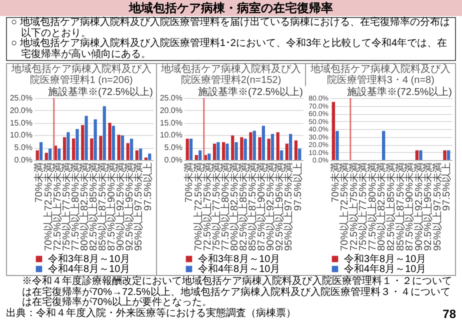 Image resolution: width=462 pixels, height=320 pixels. I want to click on x-tick-label: 70%以上72.5%未満, so click(198, 206).